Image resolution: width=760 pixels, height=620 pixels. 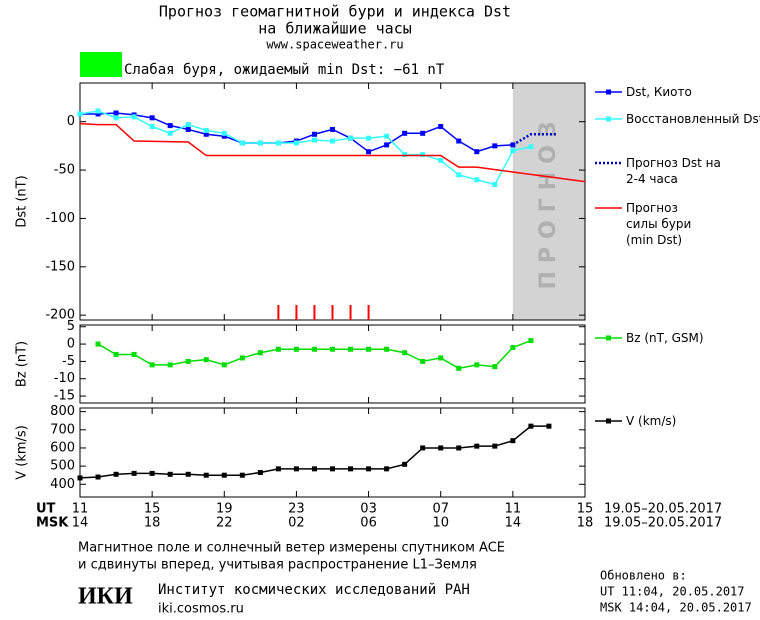 What do you see at coordinates (224, 523) in the screenshot?
I see `x-tick-label: 22` at bounding box center [224, 523].